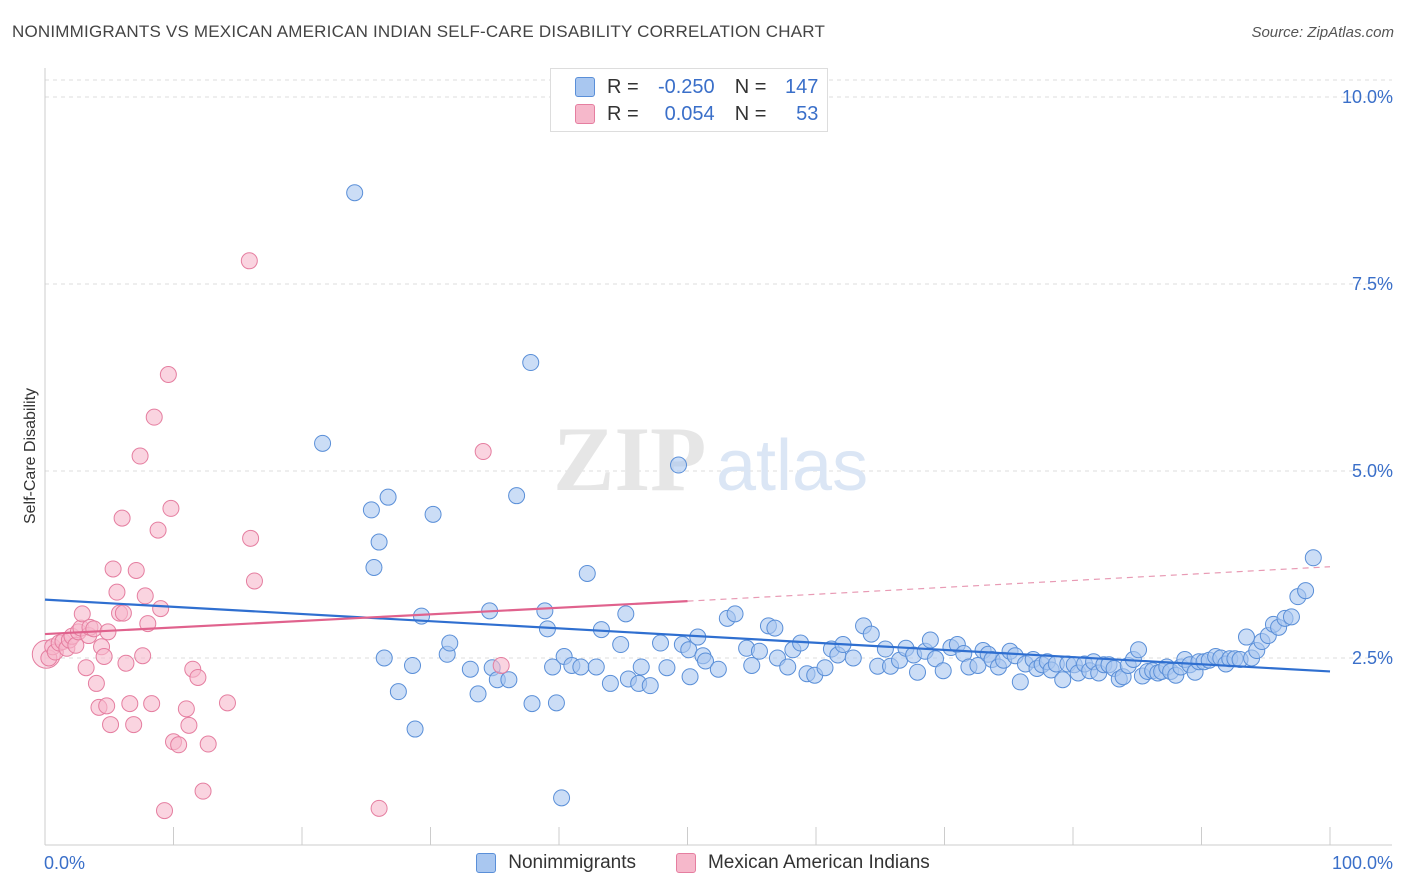 The width and height of the screenshot is (1406, 892). Describe the element at coordinates (572, 862) in the screenshot. I see `legend-label: Nonimmigrants` at that location.